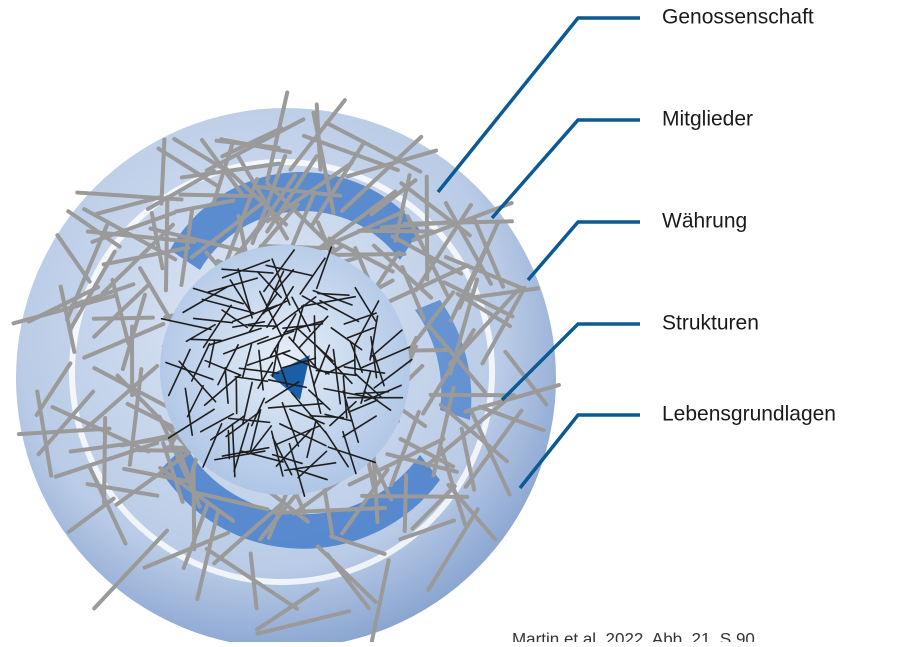  Describe the element at coordinates (710, 323) in the screenshot. I see `label: Strukturen` at that location.